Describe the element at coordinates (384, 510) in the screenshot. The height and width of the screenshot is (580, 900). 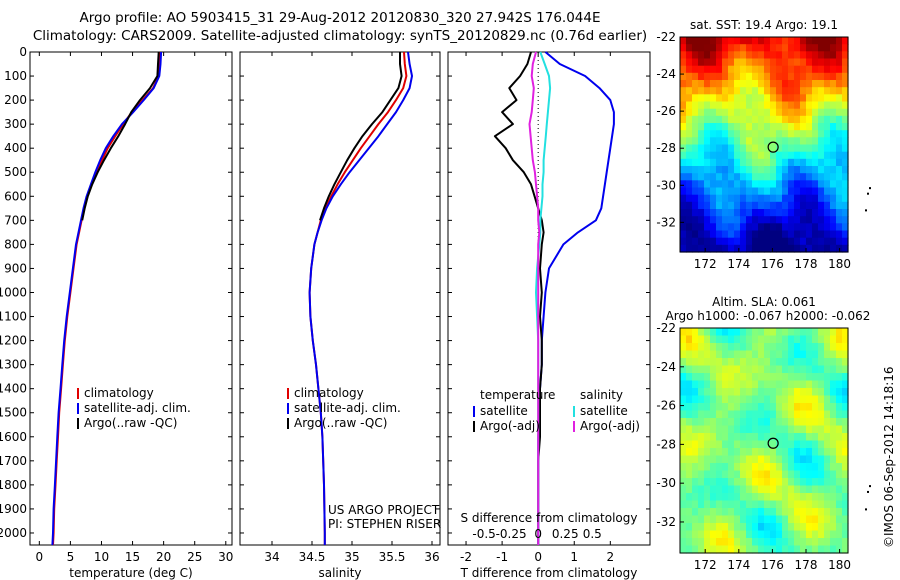
I see `project-annotation: US ARGO PROJECT` at that location.